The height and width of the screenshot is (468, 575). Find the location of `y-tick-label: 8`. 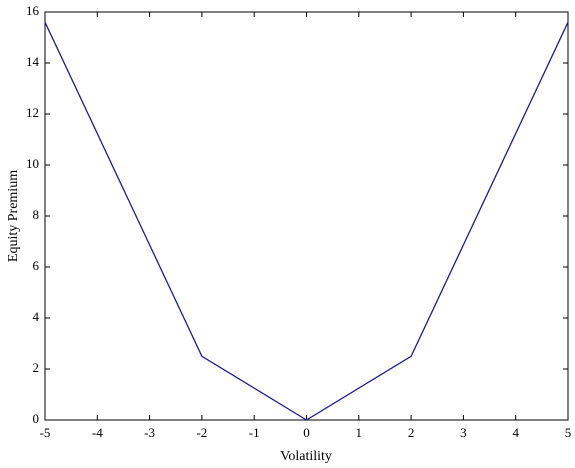

y-tick-label: 8 is located at coordinates (36, 214).